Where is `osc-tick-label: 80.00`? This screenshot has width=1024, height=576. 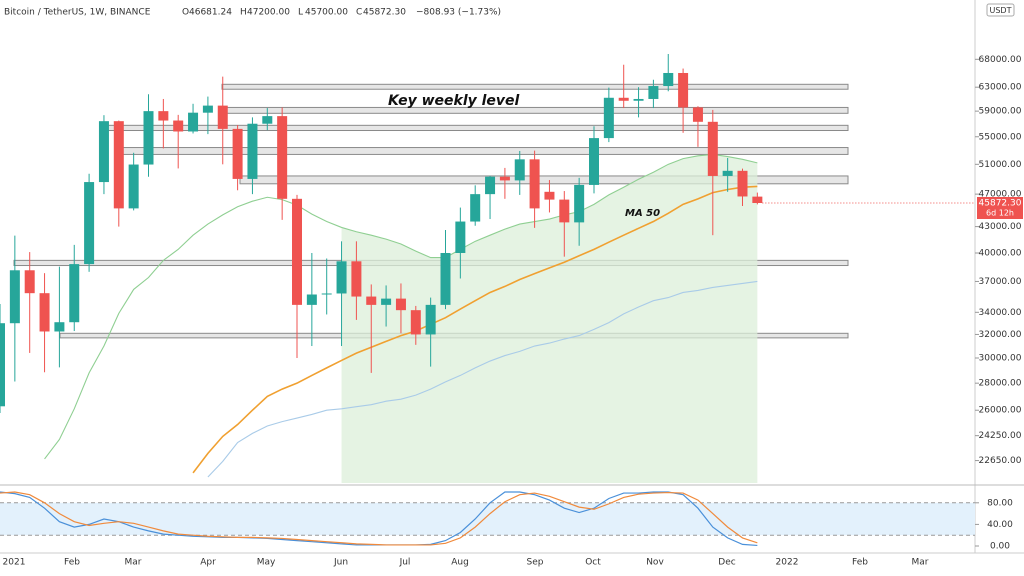
osc-tick-label: 80.00 is located at coordinates (1000, 503).